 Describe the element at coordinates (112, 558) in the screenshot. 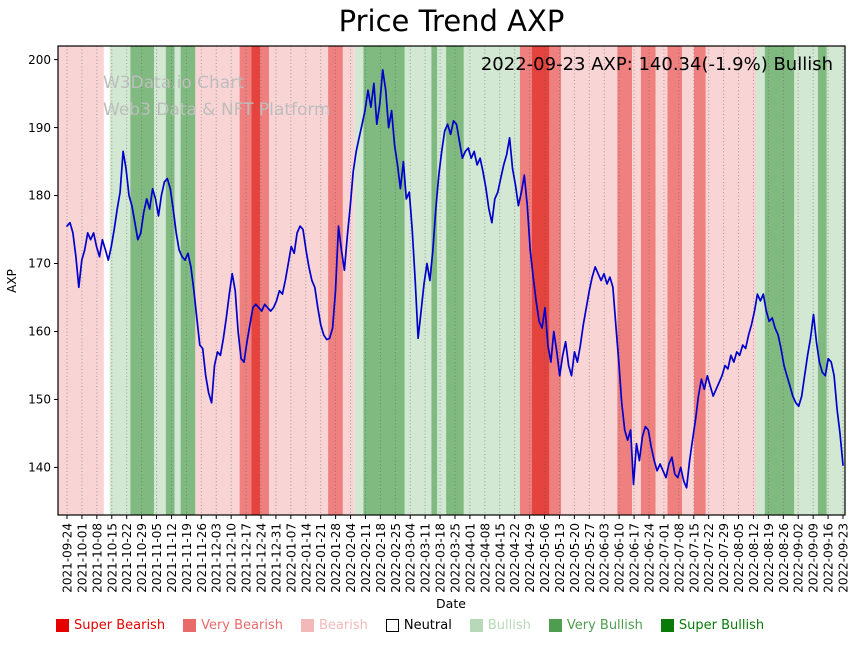

I see `x-tick-label: 2021-10-15` at that location.